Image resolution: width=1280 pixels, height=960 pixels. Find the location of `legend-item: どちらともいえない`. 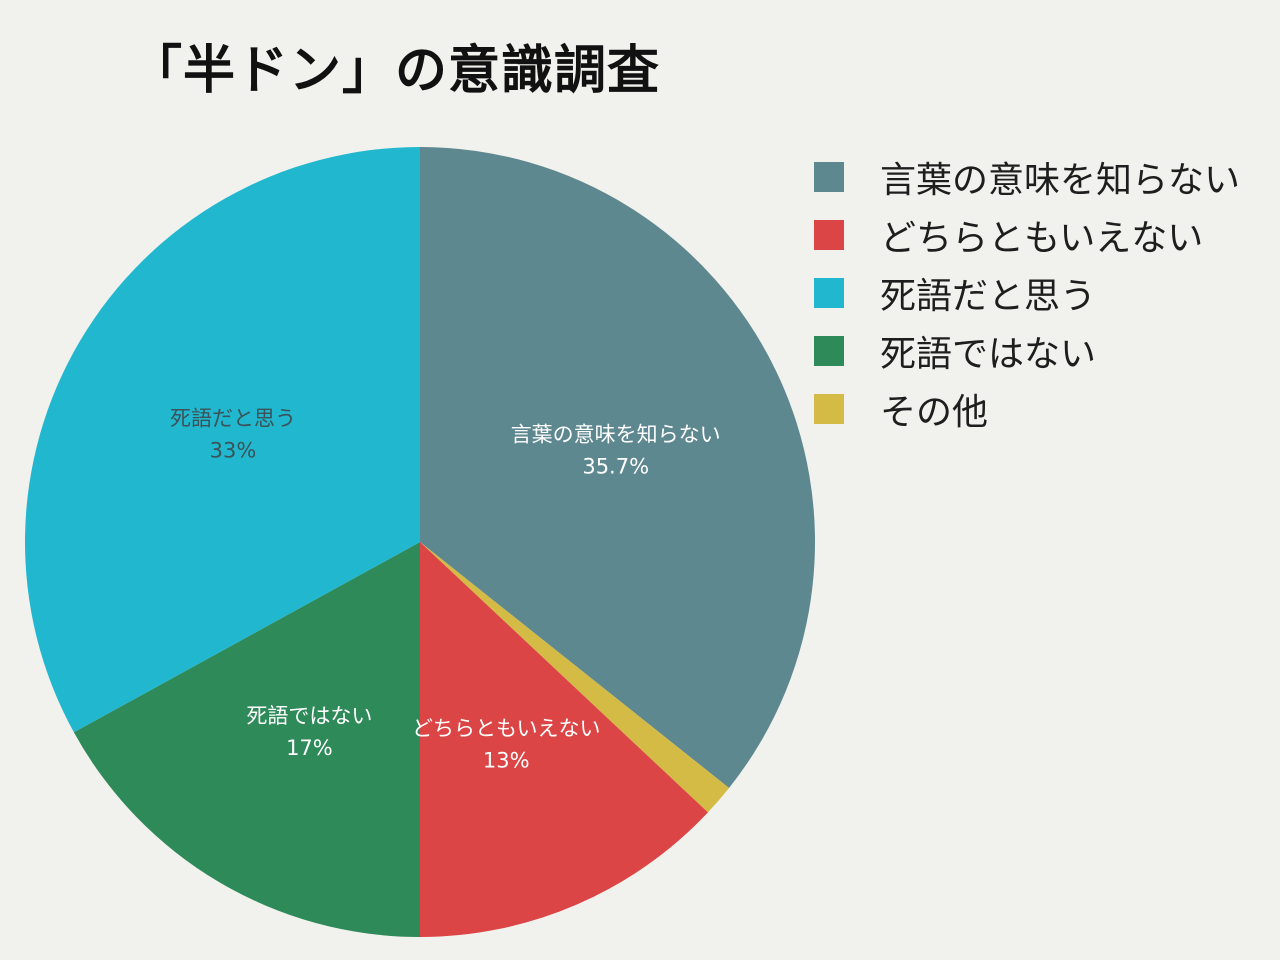

legend-item: どちらともいえない is located at coordinates (1027, 235).